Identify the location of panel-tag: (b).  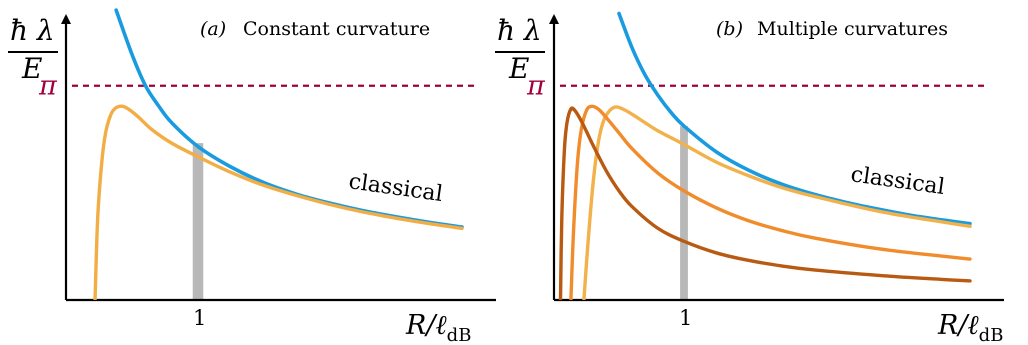
(729, 29).